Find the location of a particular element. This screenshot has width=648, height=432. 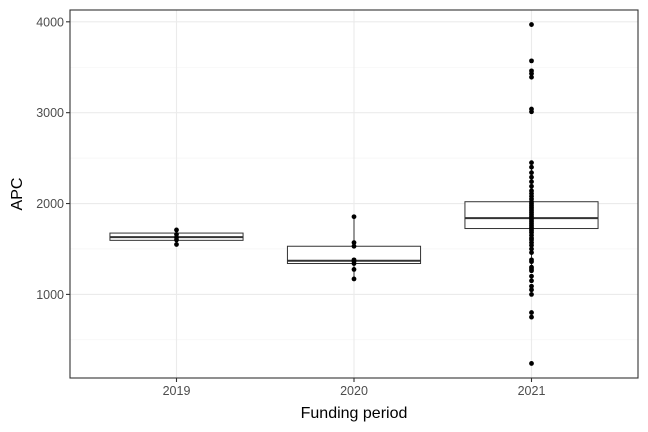

x-axis-title: Funding period is located at coordinates (354, 413).